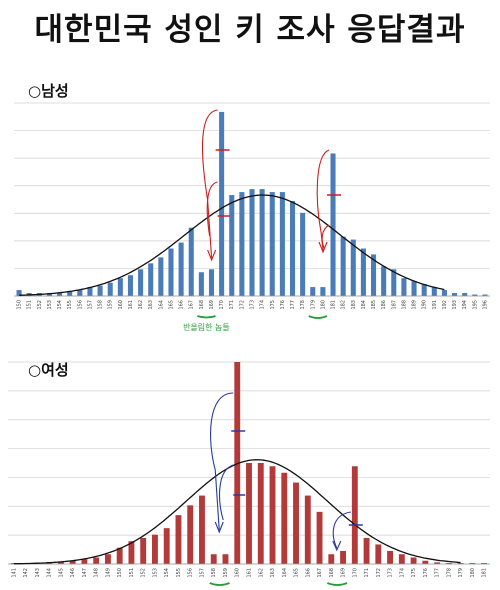  Describe the element at coordinates (131, 305) in the screenshot. I see `men-tick-label: 161` at that location.